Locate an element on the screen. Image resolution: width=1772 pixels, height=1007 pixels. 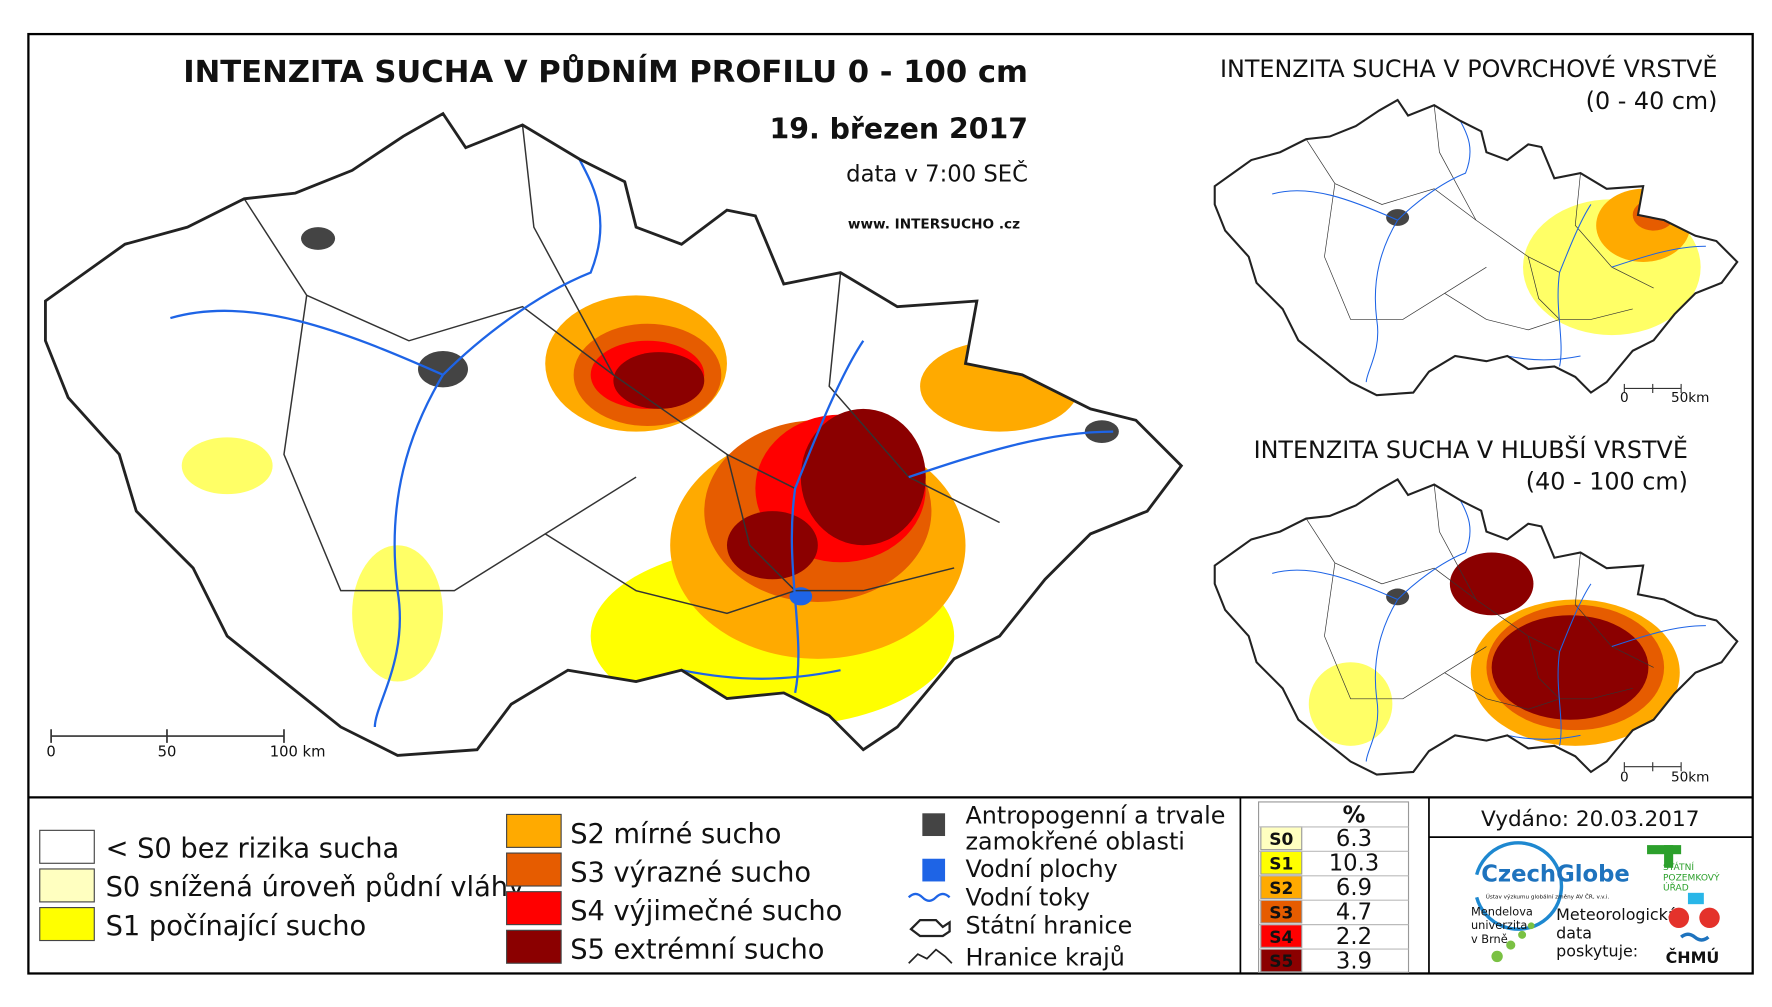
legend-label: S1 počínající sucho is located at coordinates (236, 926).